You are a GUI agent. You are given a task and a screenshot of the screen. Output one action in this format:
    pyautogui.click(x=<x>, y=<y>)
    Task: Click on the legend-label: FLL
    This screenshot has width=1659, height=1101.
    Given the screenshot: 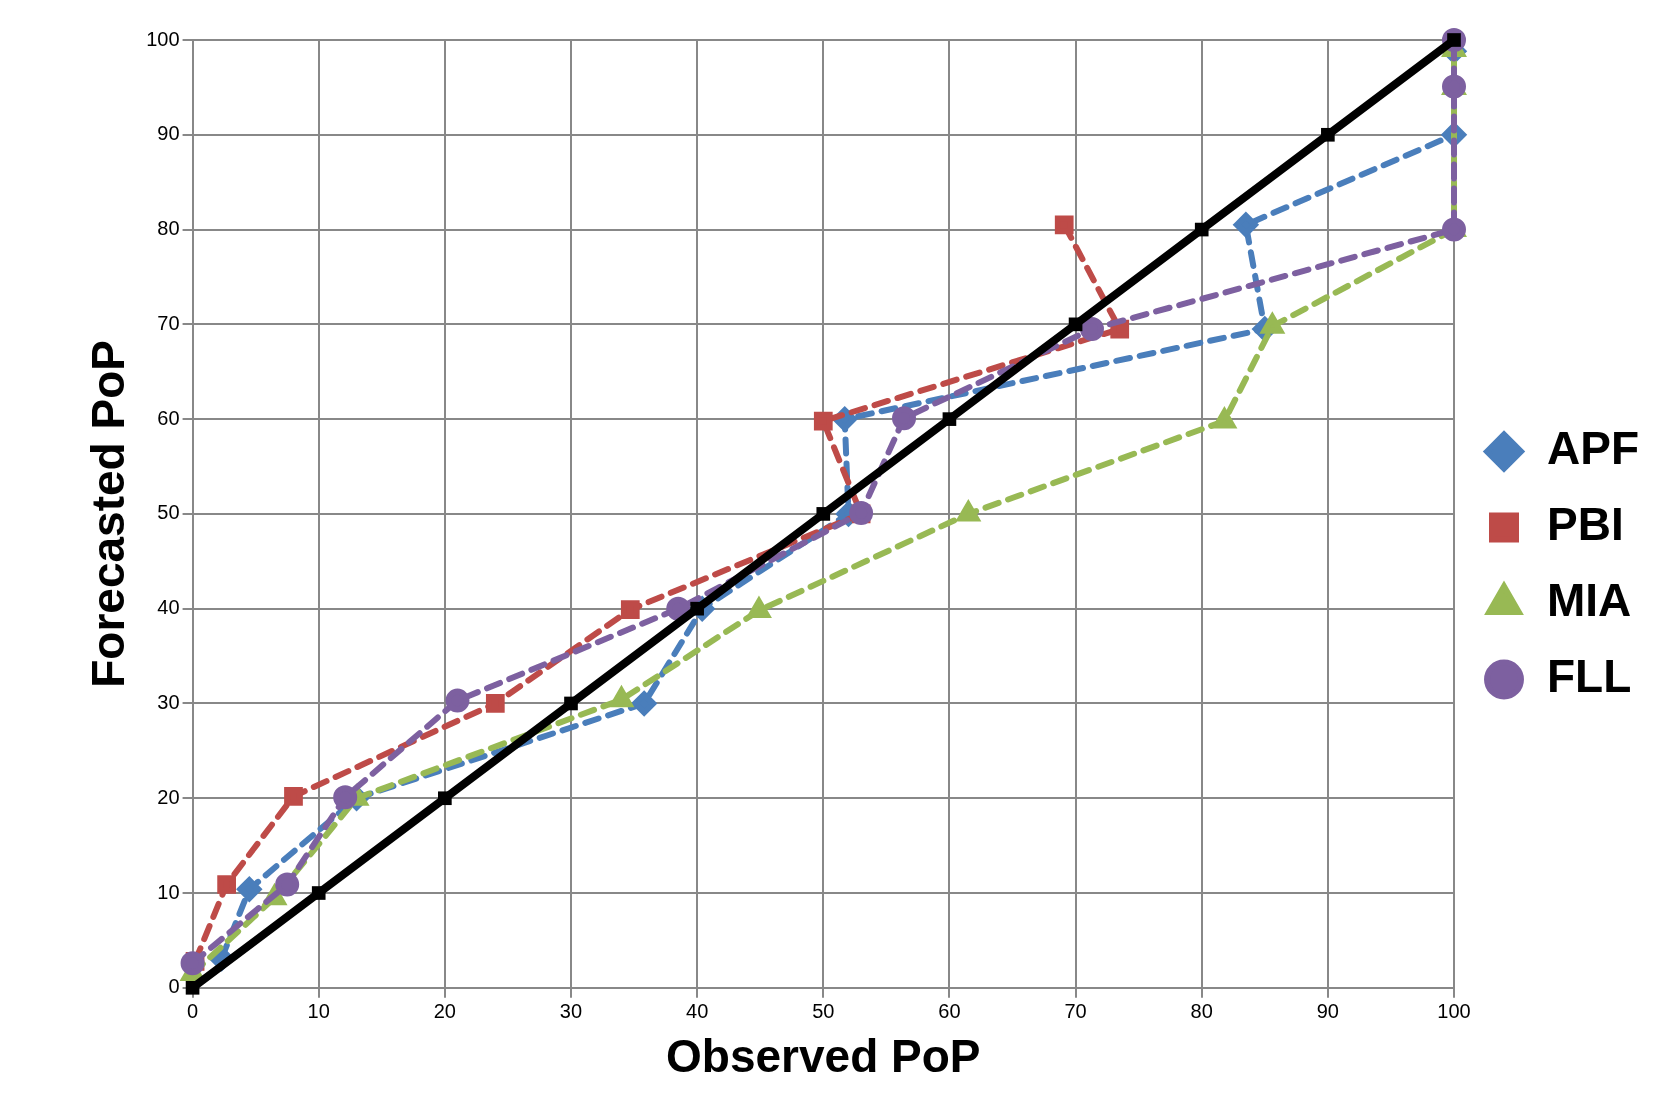 What is the action you would take?
    pyautogui.click(x=1589, y=676)
    